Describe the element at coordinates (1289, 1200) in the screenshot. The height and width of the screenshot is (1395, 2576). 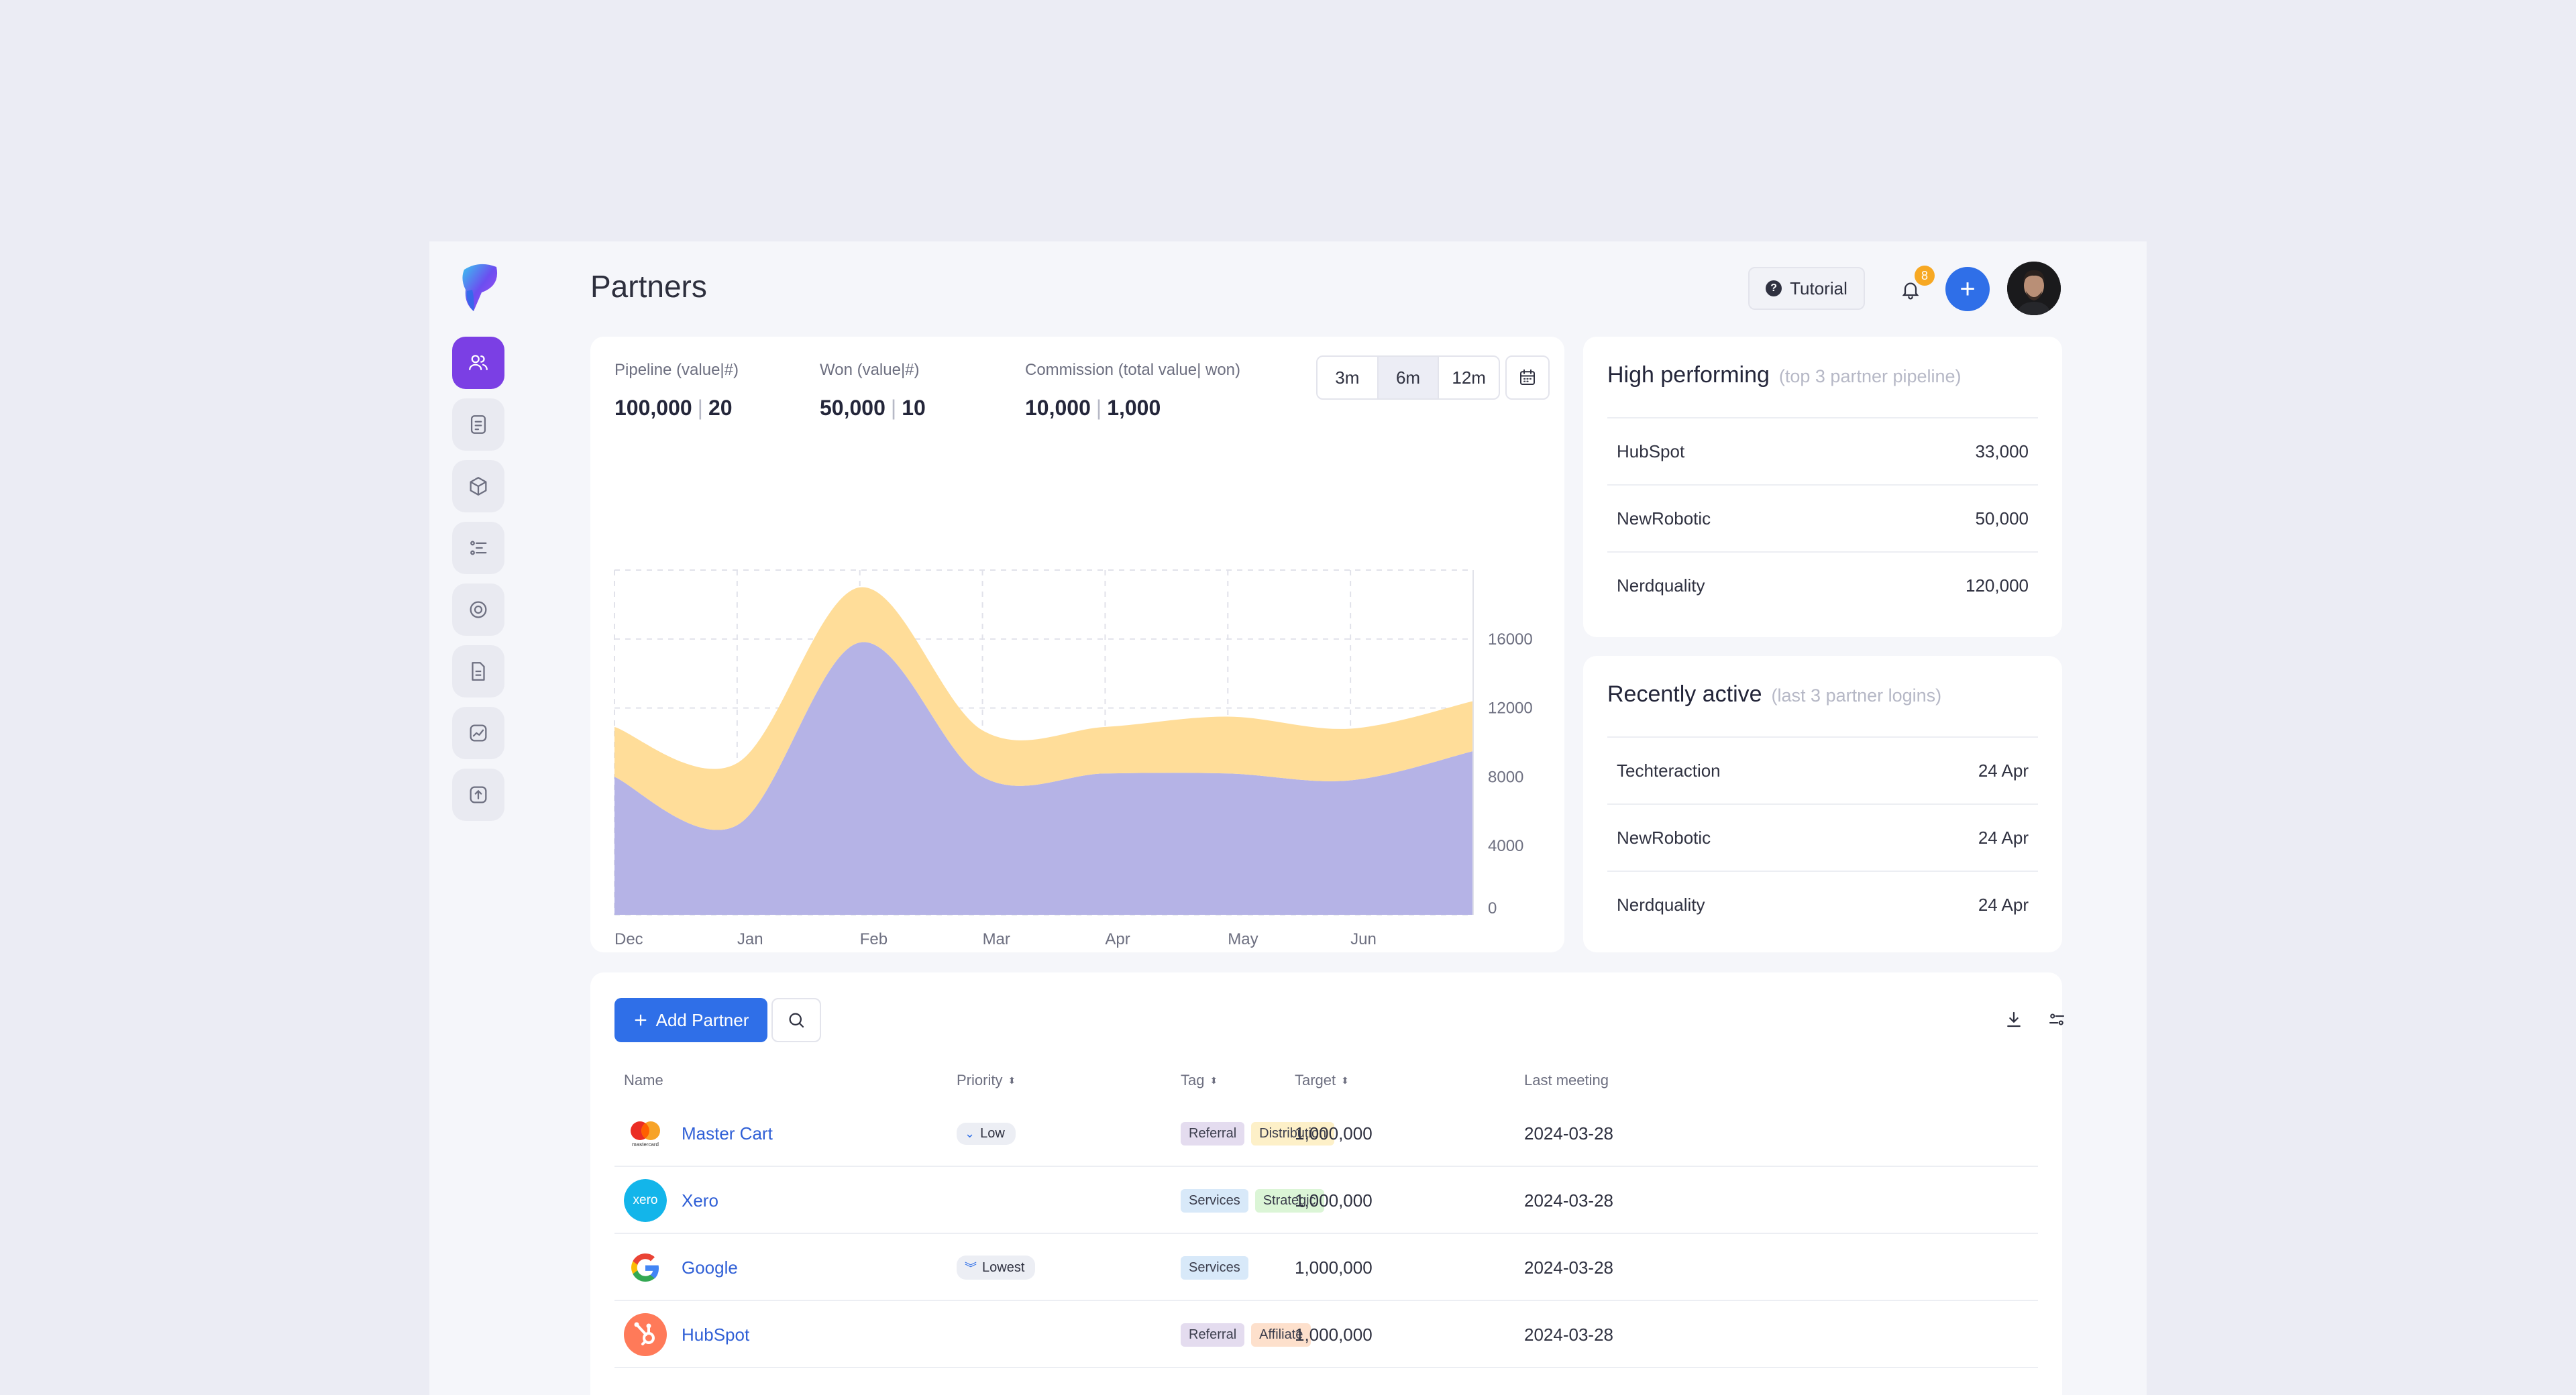
I see `tag-badge: Strategic` at that location.